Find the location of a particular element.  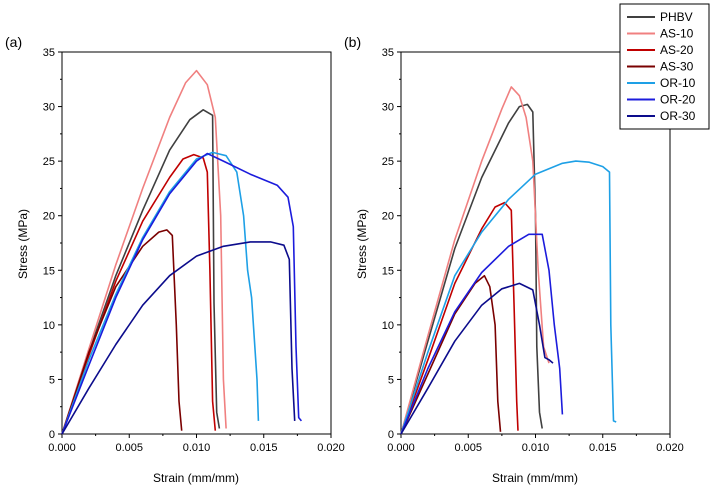

panel-b-xtick-label: 0.015 is located at coordinates (603, 448).